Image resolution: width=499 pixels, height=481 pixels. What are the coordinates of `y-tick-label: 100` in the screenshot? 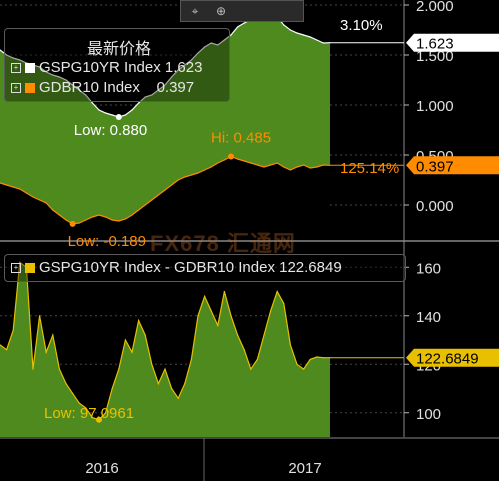 It's located at (428, 414).